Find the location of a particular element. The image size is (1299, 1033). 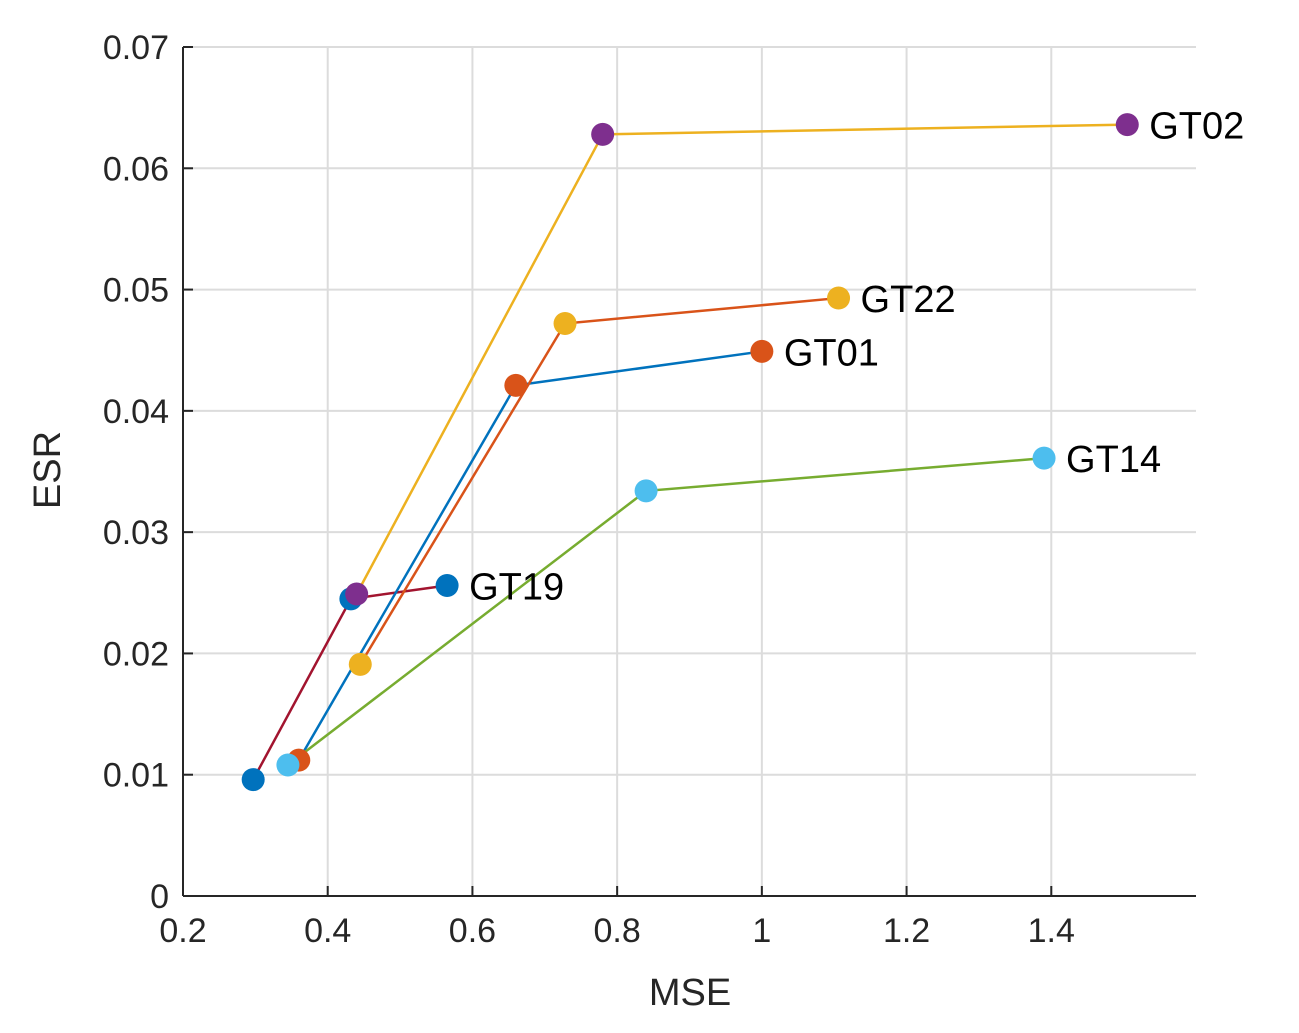

x-tick-label: 1 is located at coordinates (761, 931).